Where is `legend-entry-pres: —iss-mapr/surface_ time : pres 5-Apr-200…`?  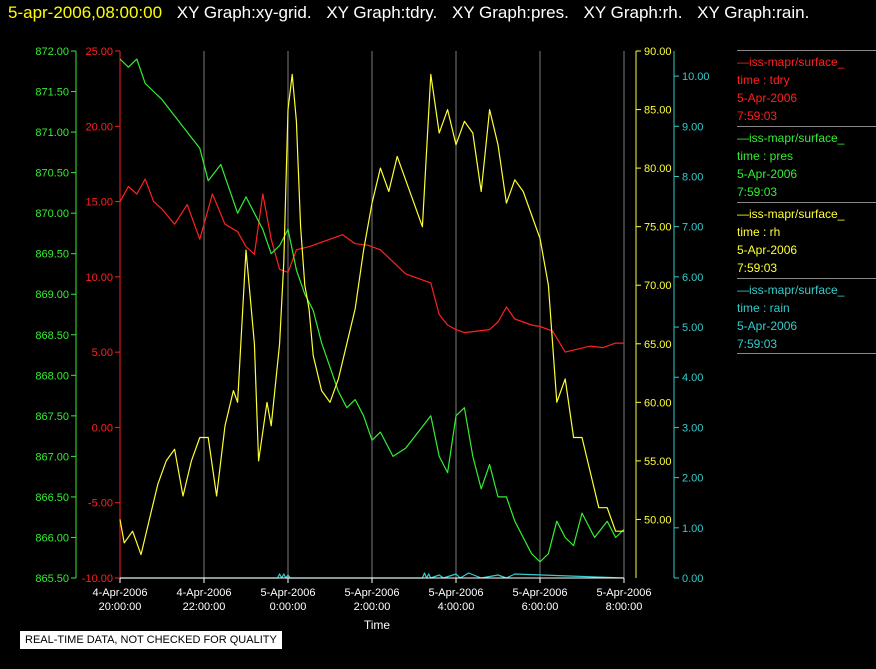 legend-entry-pres: —iss-mapr/surface_ time : pres 5-Apr-200… is located at coordinates (806, 163).